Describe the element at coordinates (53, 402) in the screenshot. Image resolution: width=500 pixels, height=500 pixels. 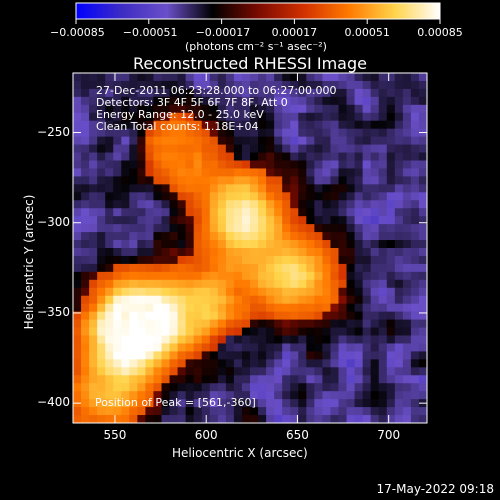
I see `y-tick-label: −400` at that location.